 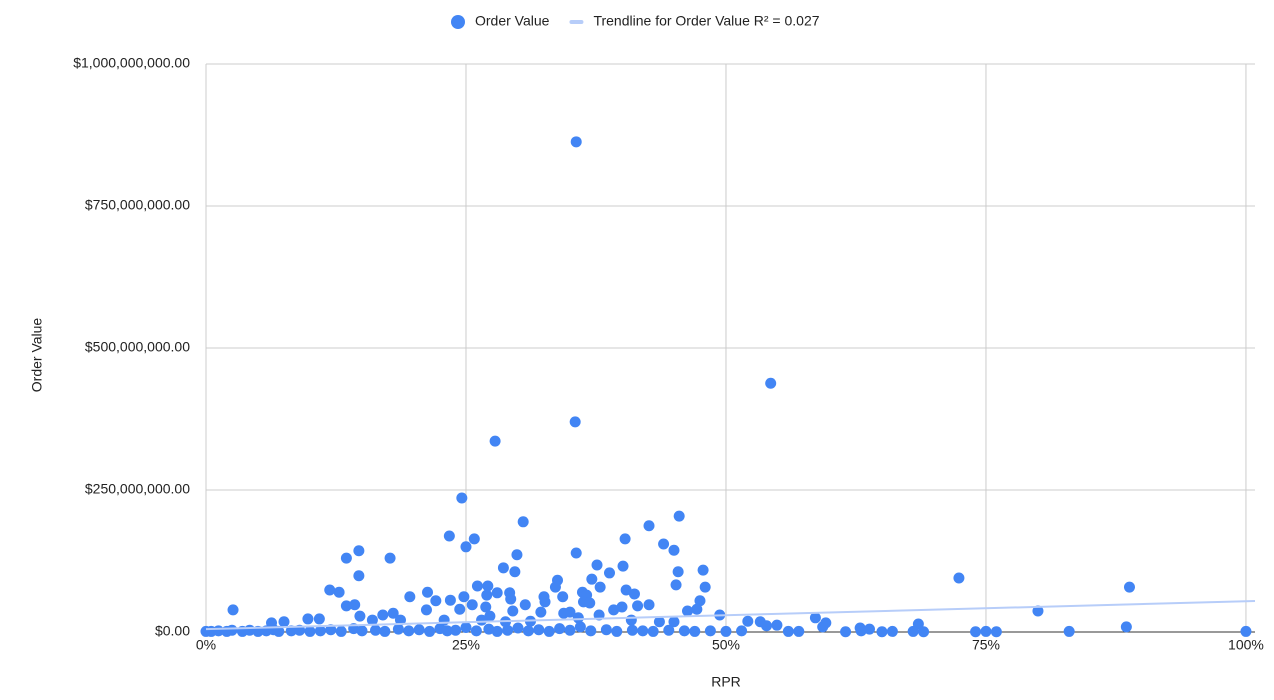 I want to click on x-tick-label: 75%, so click(x=986, y=645).